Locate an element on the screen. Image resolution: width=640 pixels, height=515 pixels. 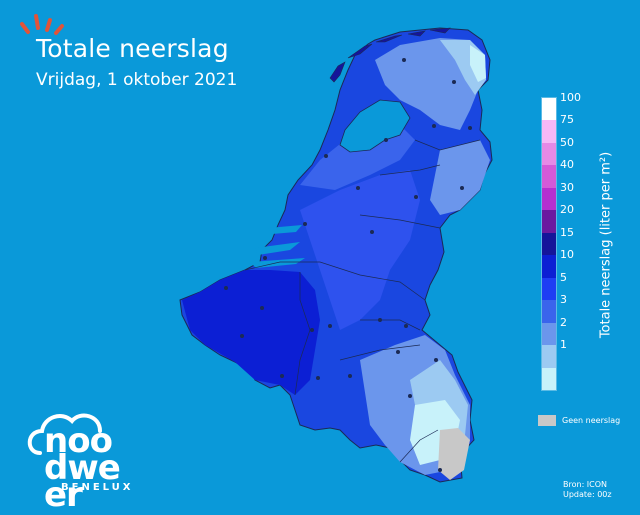
legend-tick-label: 3 is located at coordinates (563, 300).